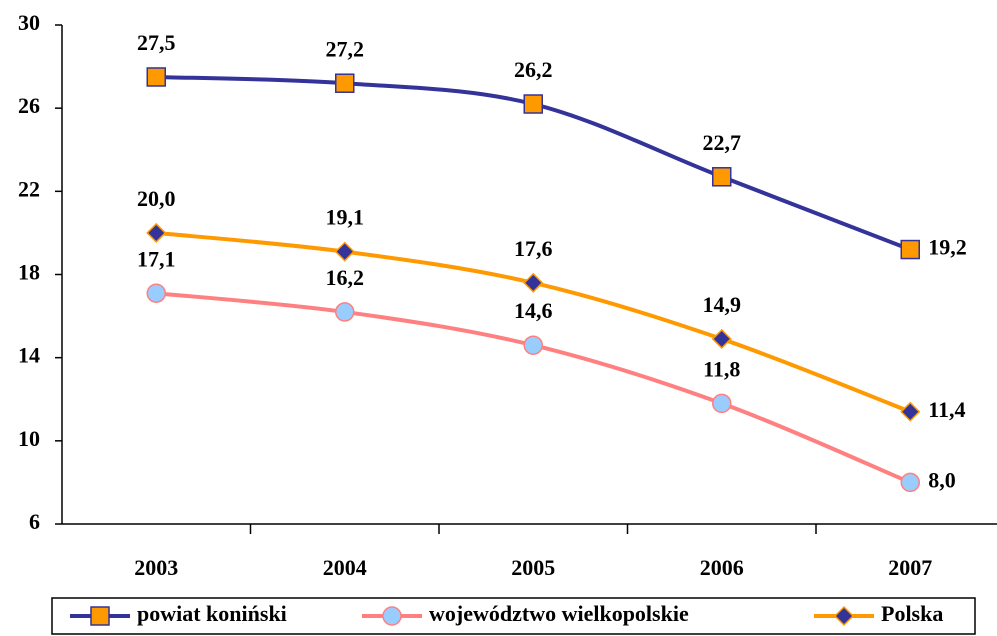 The image size is (997, 636). I want to click on data-label: 14,9, so click(722, 304).